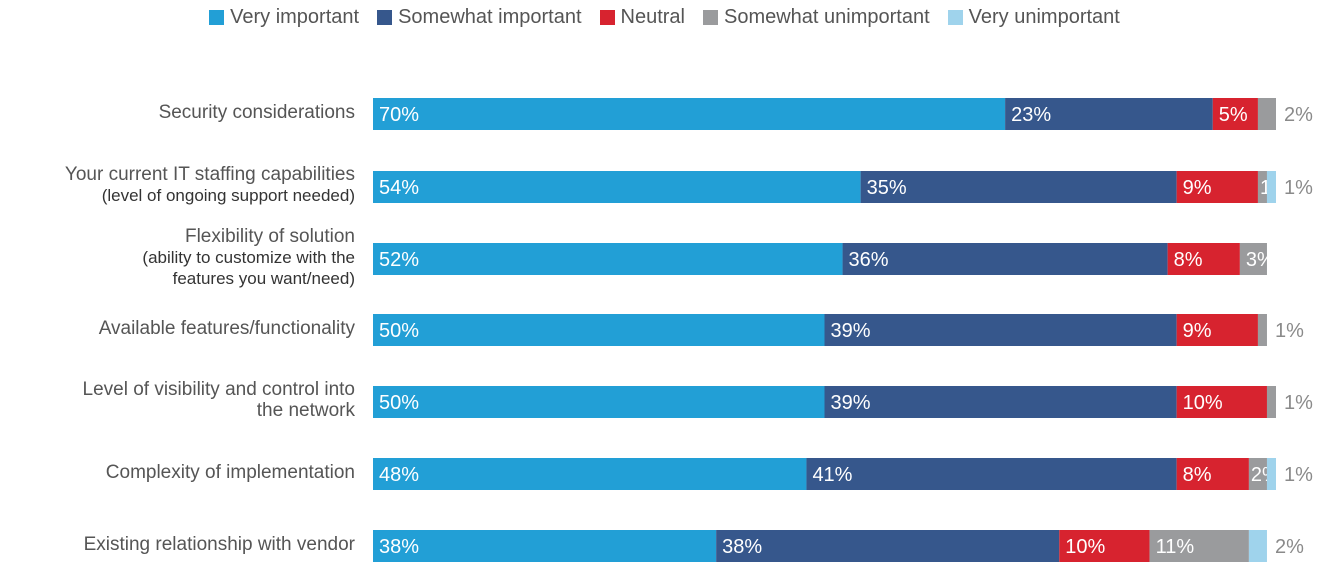  I want to click on legend-item: Somewhat unimportant, so click(816, 17).